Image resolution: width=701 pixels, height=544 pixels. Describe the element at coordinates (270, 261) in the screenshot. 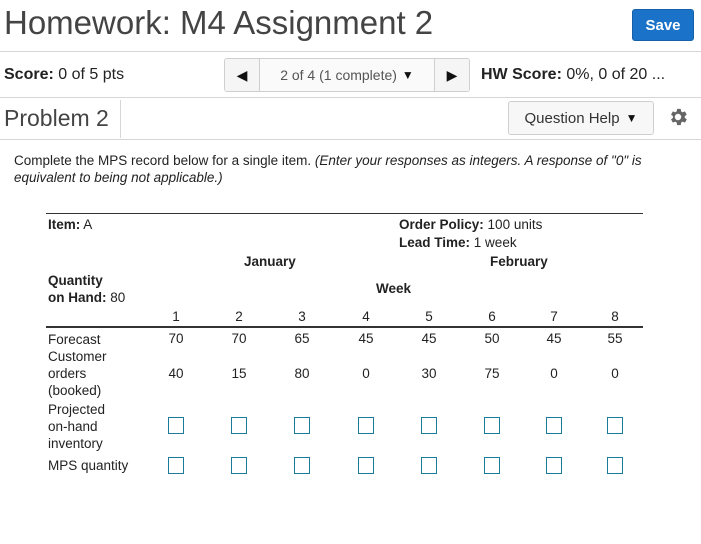

I see `month-january: January` at that location.